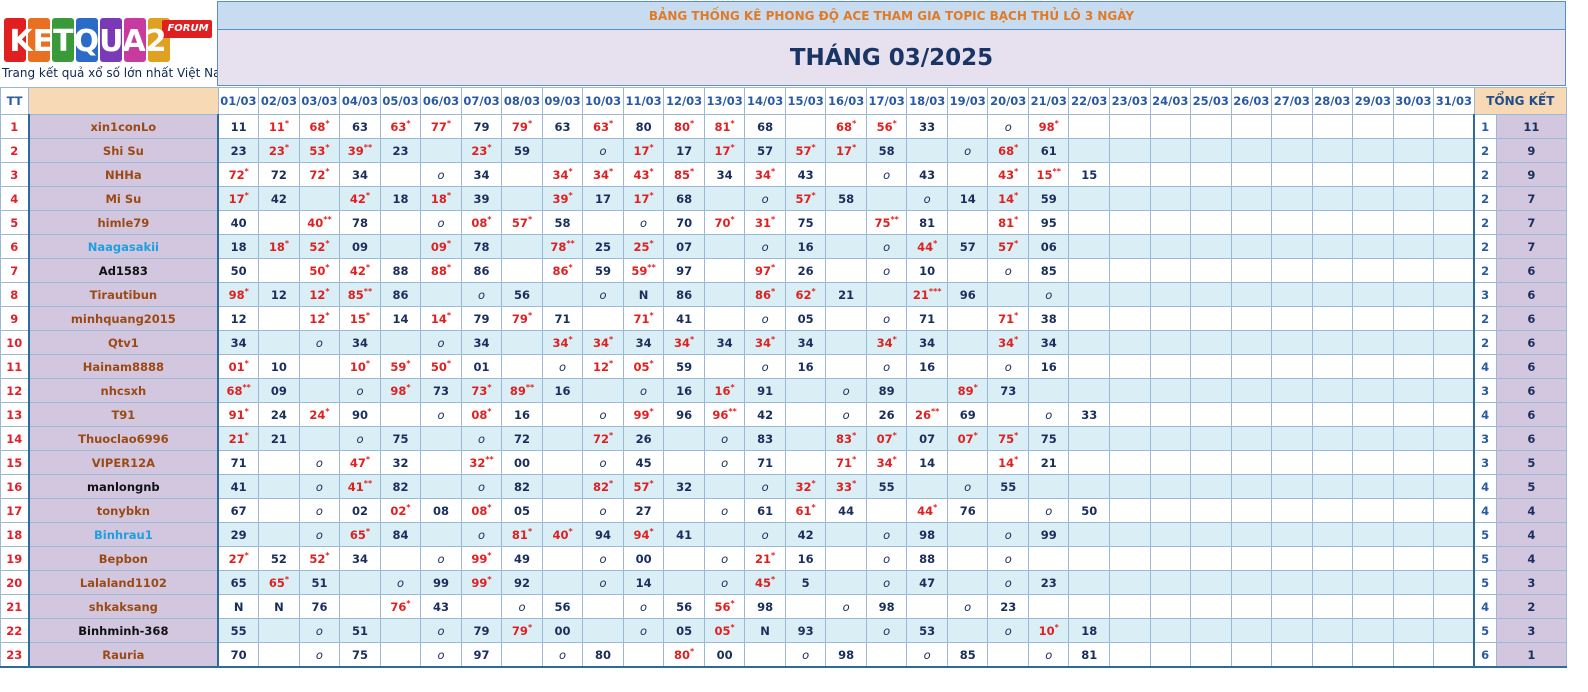 The image size is (1588, 692). I want to click on day-cell: 79, so click(481, 630).